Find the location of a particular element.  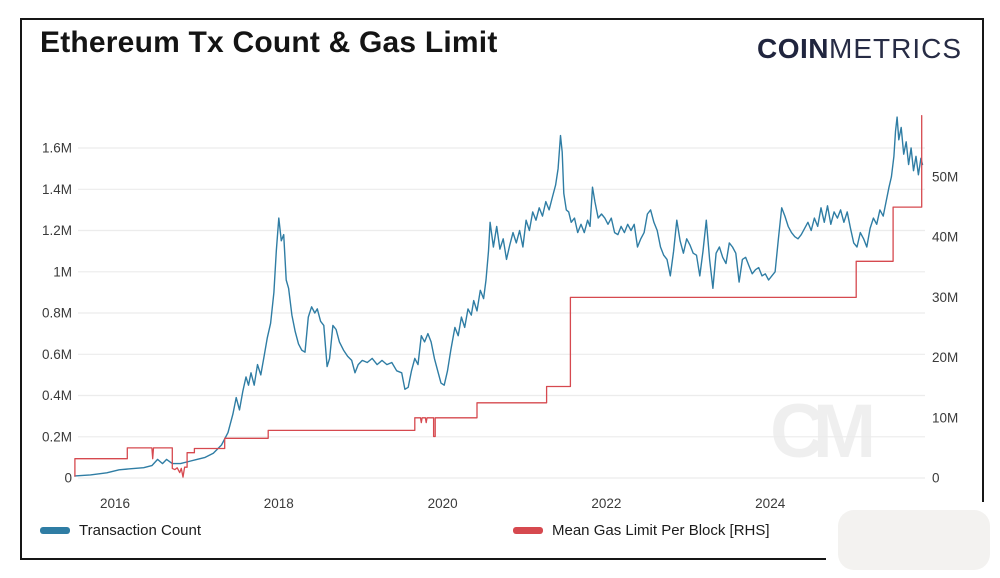

legend-item-transaction-count: Transaction Count is located at coordinates (120, 530).